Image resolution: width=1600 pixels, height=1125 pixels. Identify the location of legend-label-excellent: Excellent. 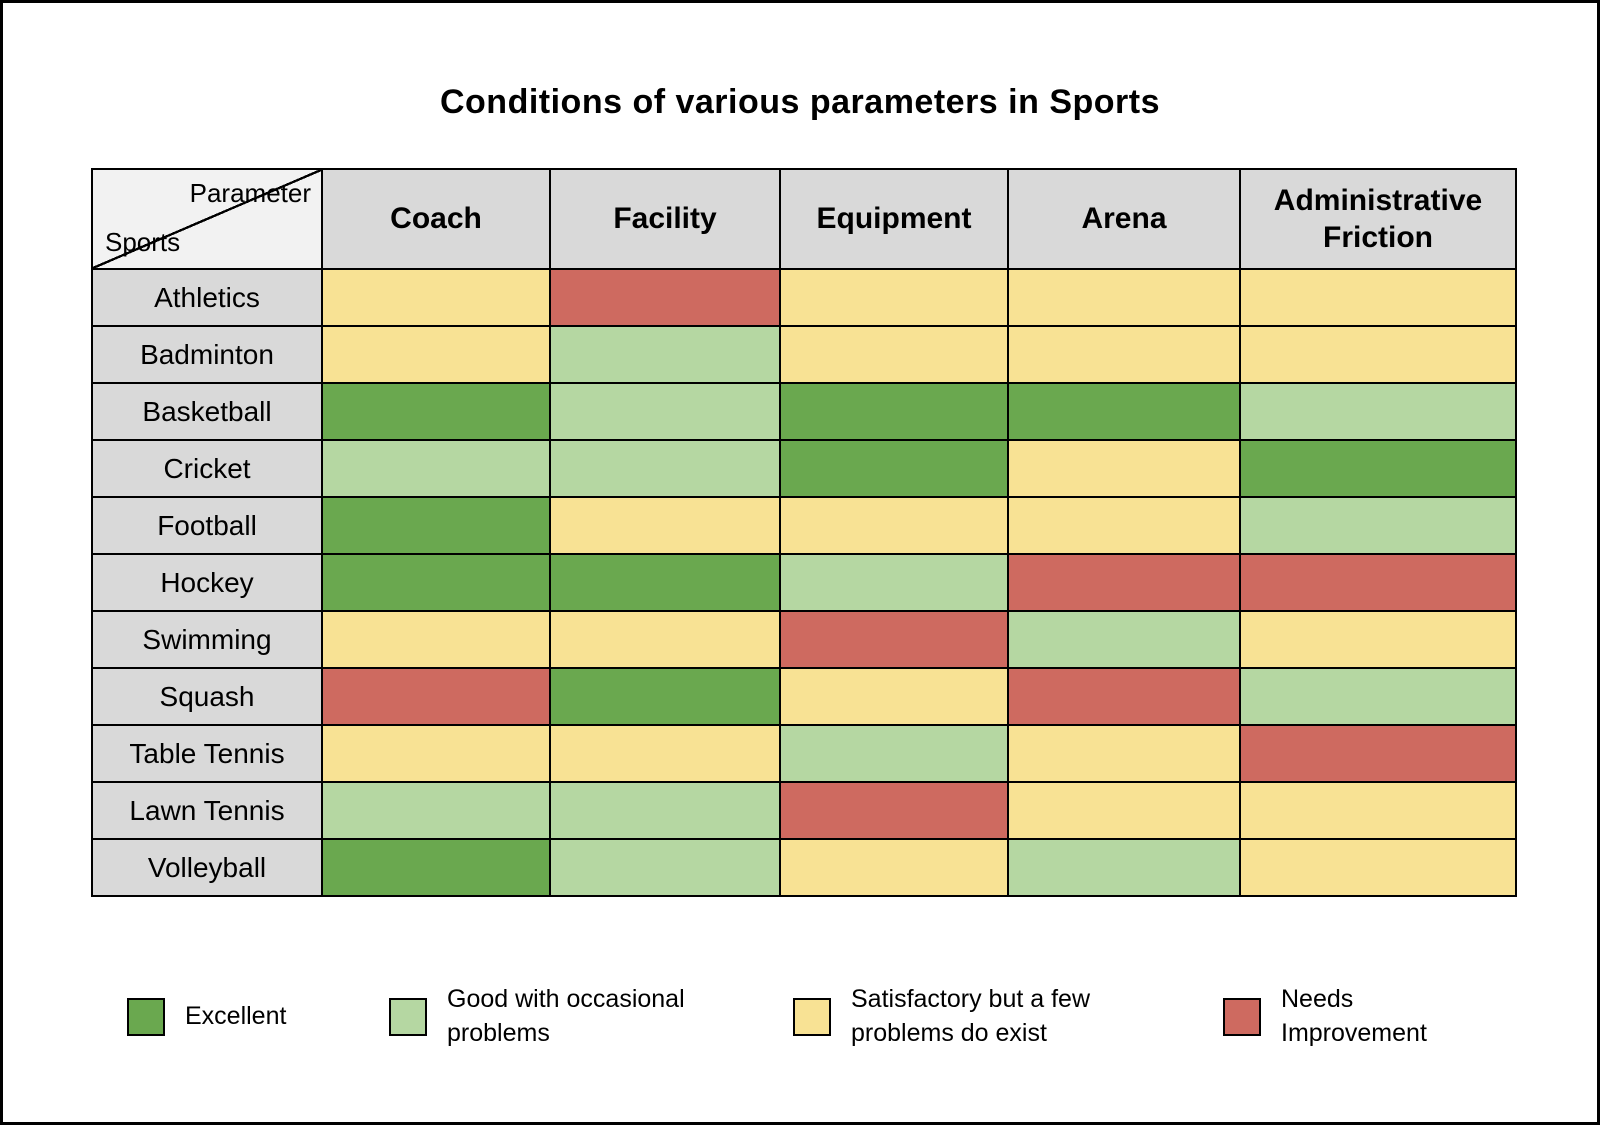
(236, 1015).